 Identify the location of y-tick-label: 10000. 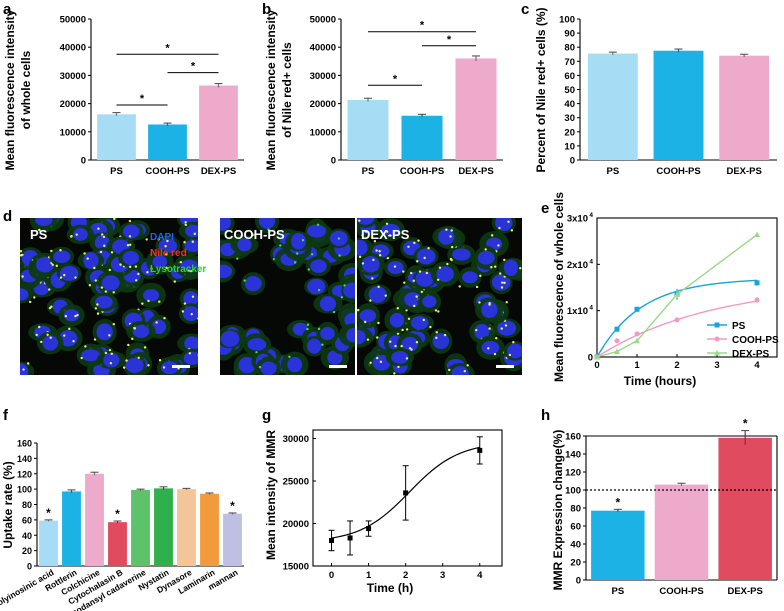
(323, 132).